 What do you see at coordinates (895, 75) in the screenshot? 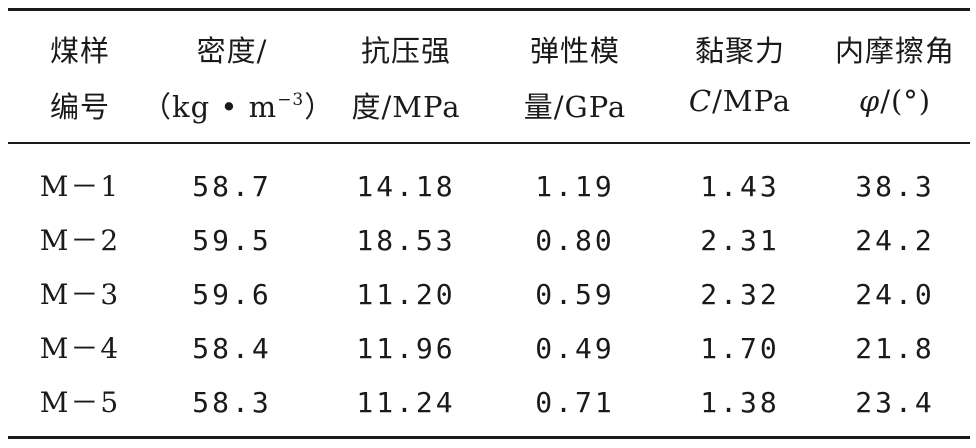
I see `header-friction-angle: 内摩擦角 φ/(°)` at bounding box center [895, 75].